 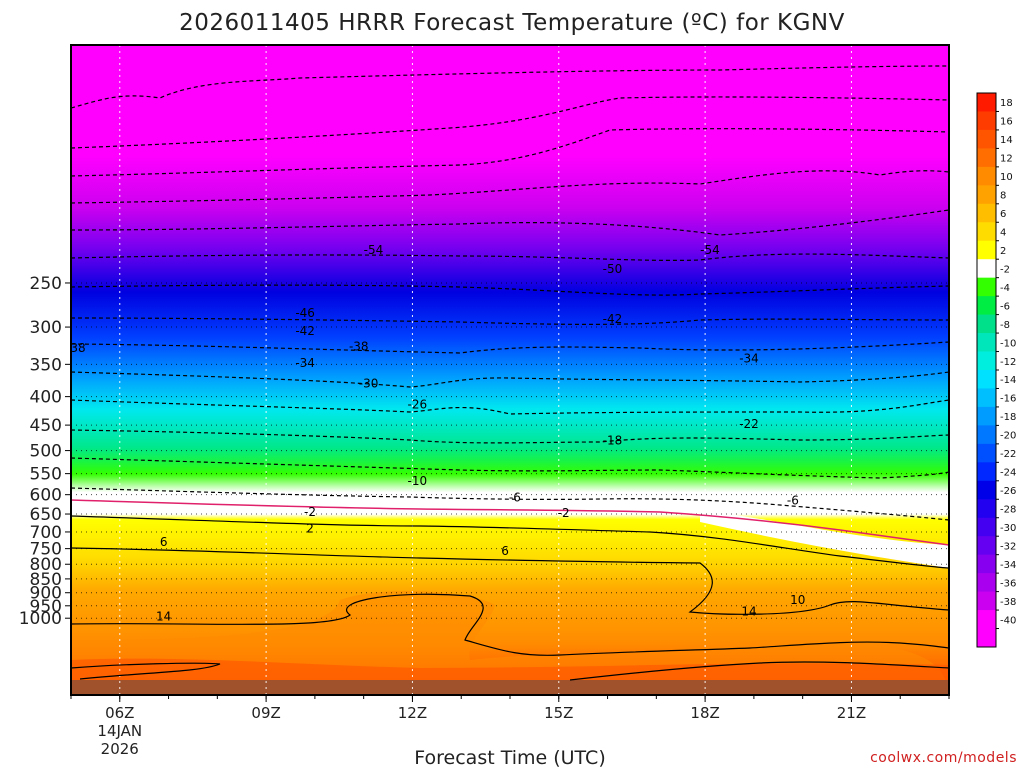 I want to click on y-tick-label-750: 750, so click(x=46, y=550).